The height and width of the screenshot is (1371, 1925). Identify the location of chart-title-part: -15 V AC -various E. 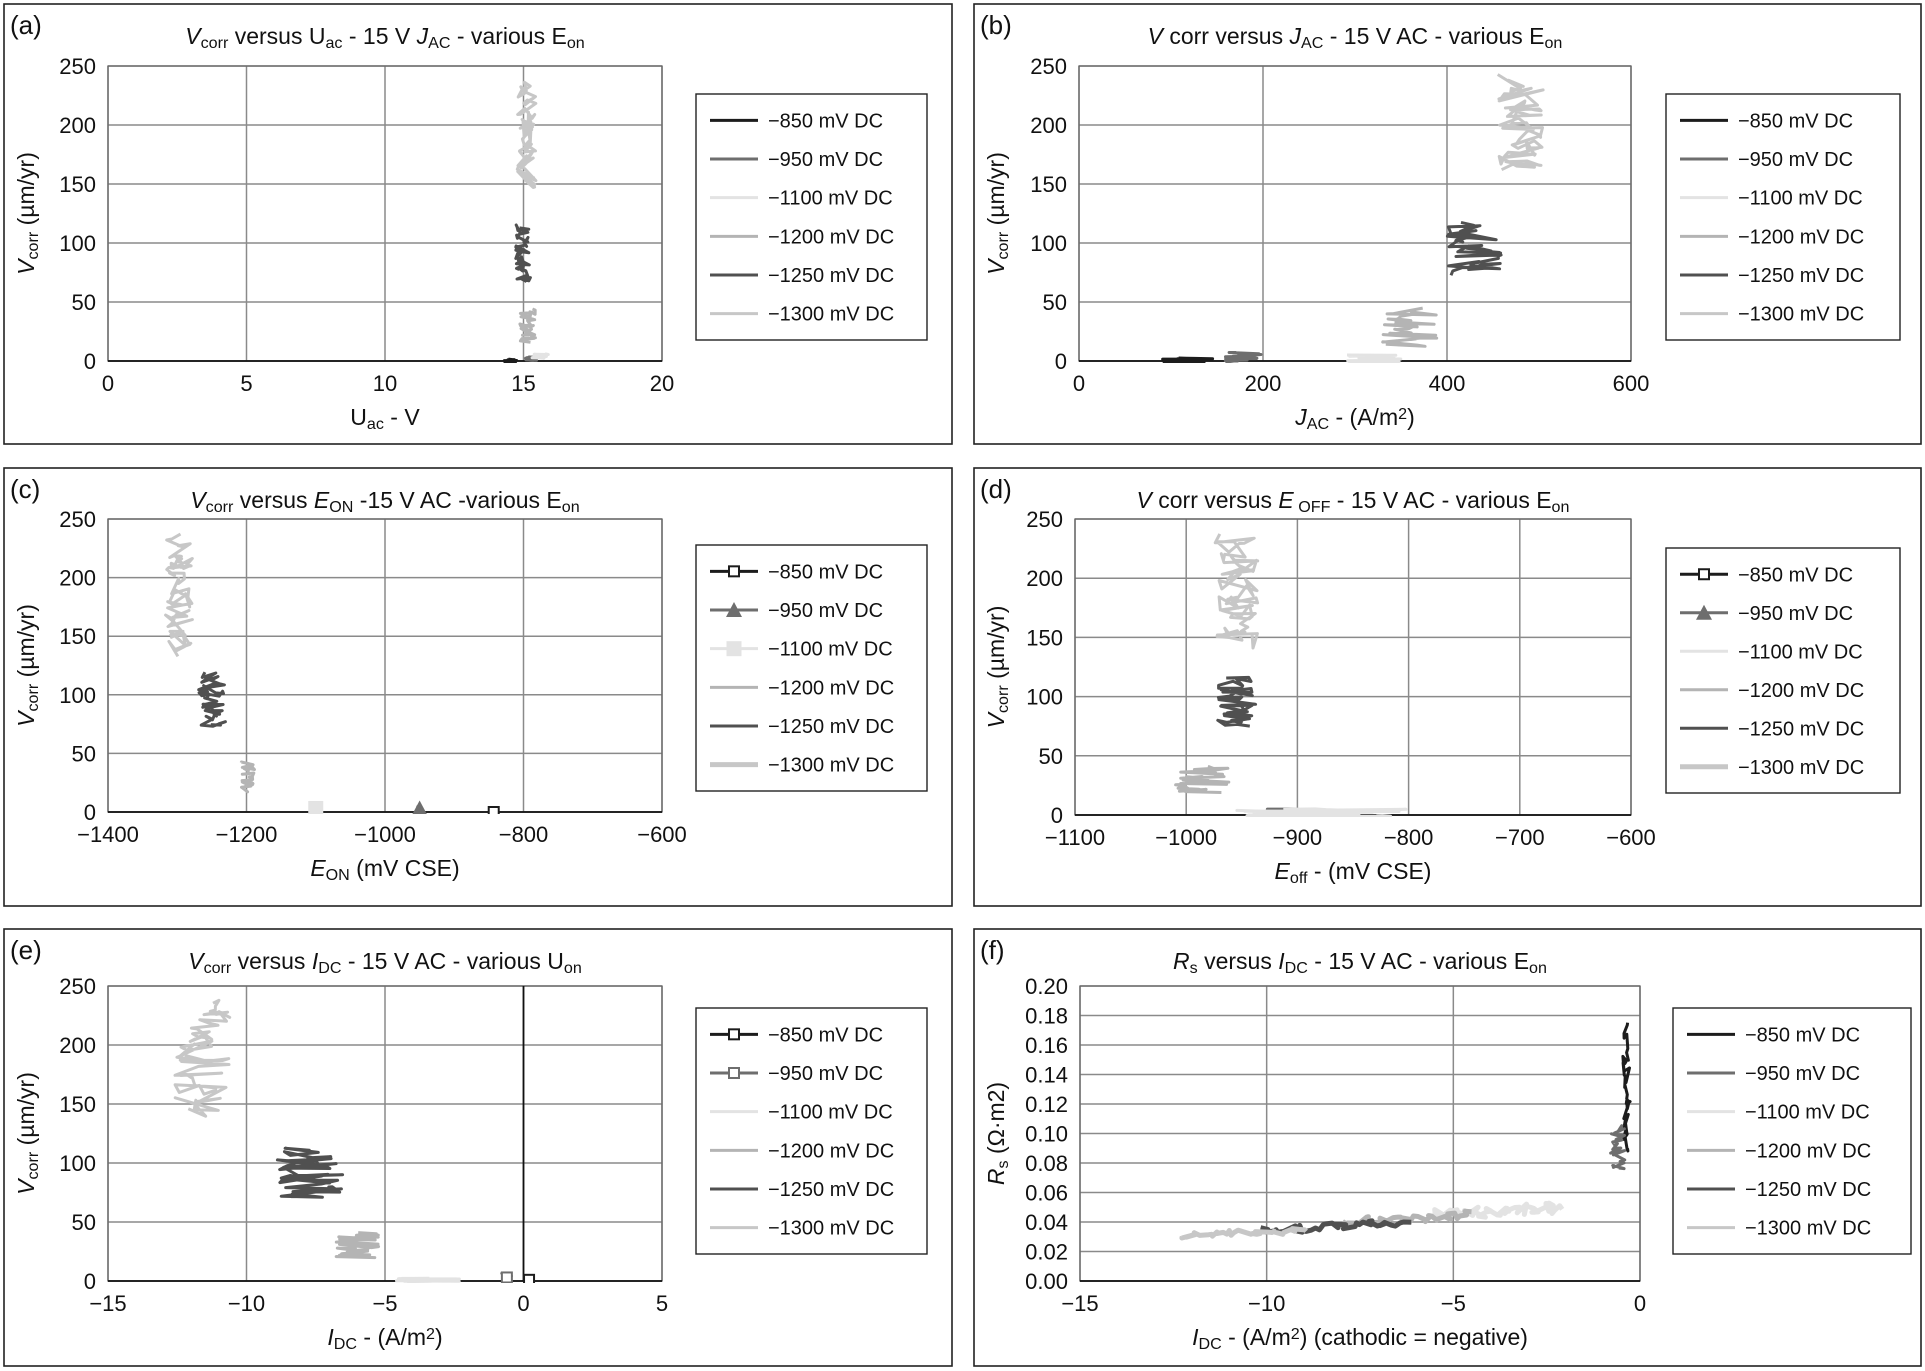
(457, 500).